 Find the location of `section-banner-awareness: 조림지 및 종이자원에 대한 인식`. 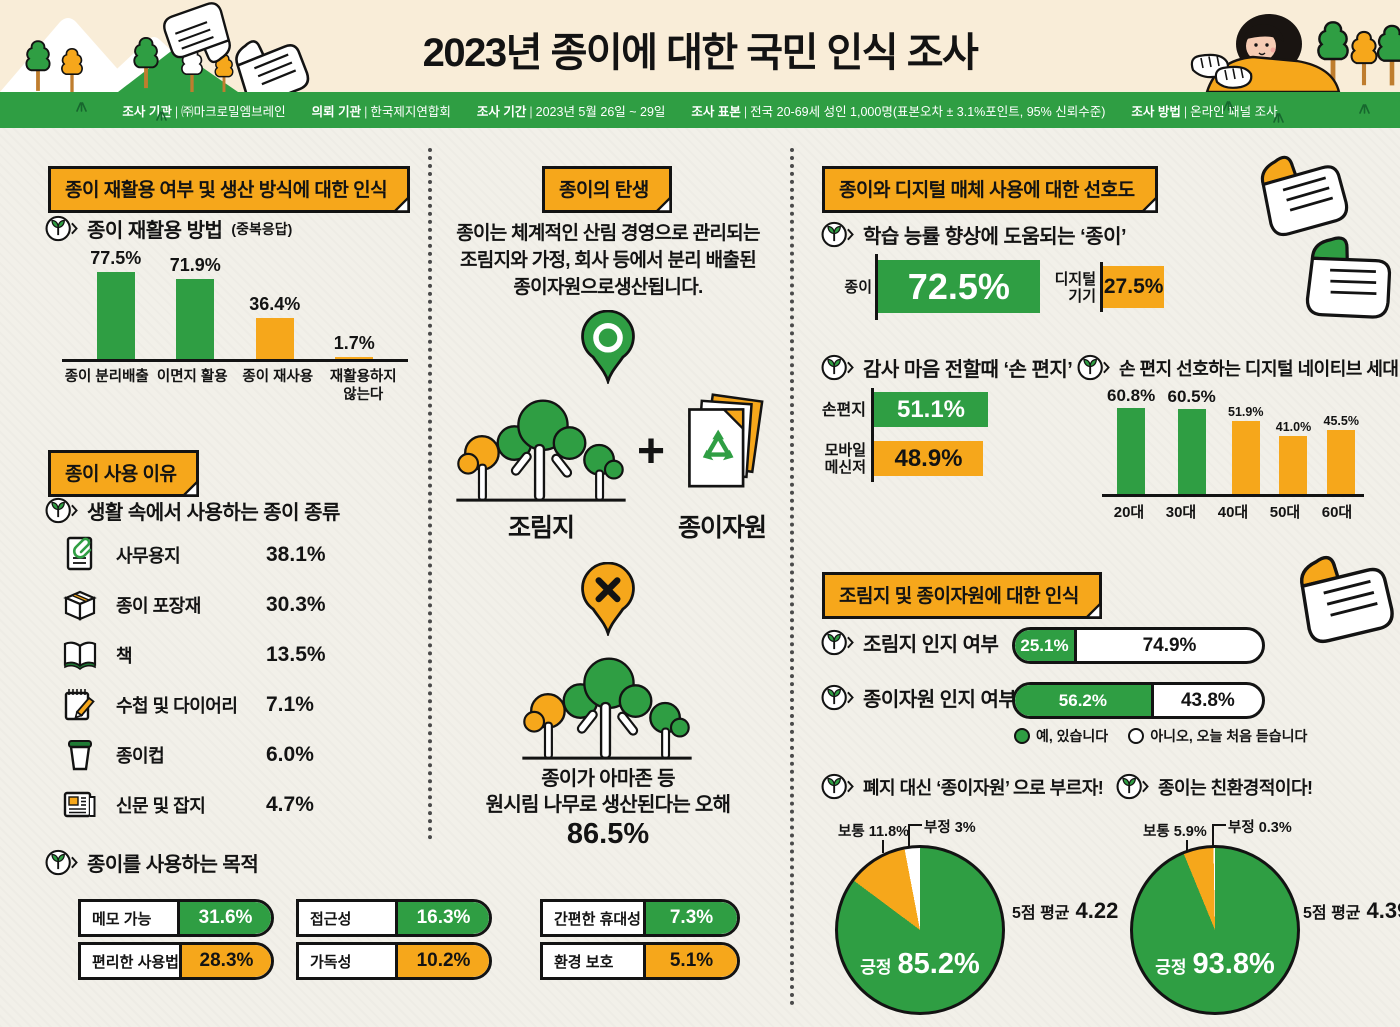

section-banner-awareness: 조림지 및 종이자원에 대한 인식 is located at coordinates (962, 595).